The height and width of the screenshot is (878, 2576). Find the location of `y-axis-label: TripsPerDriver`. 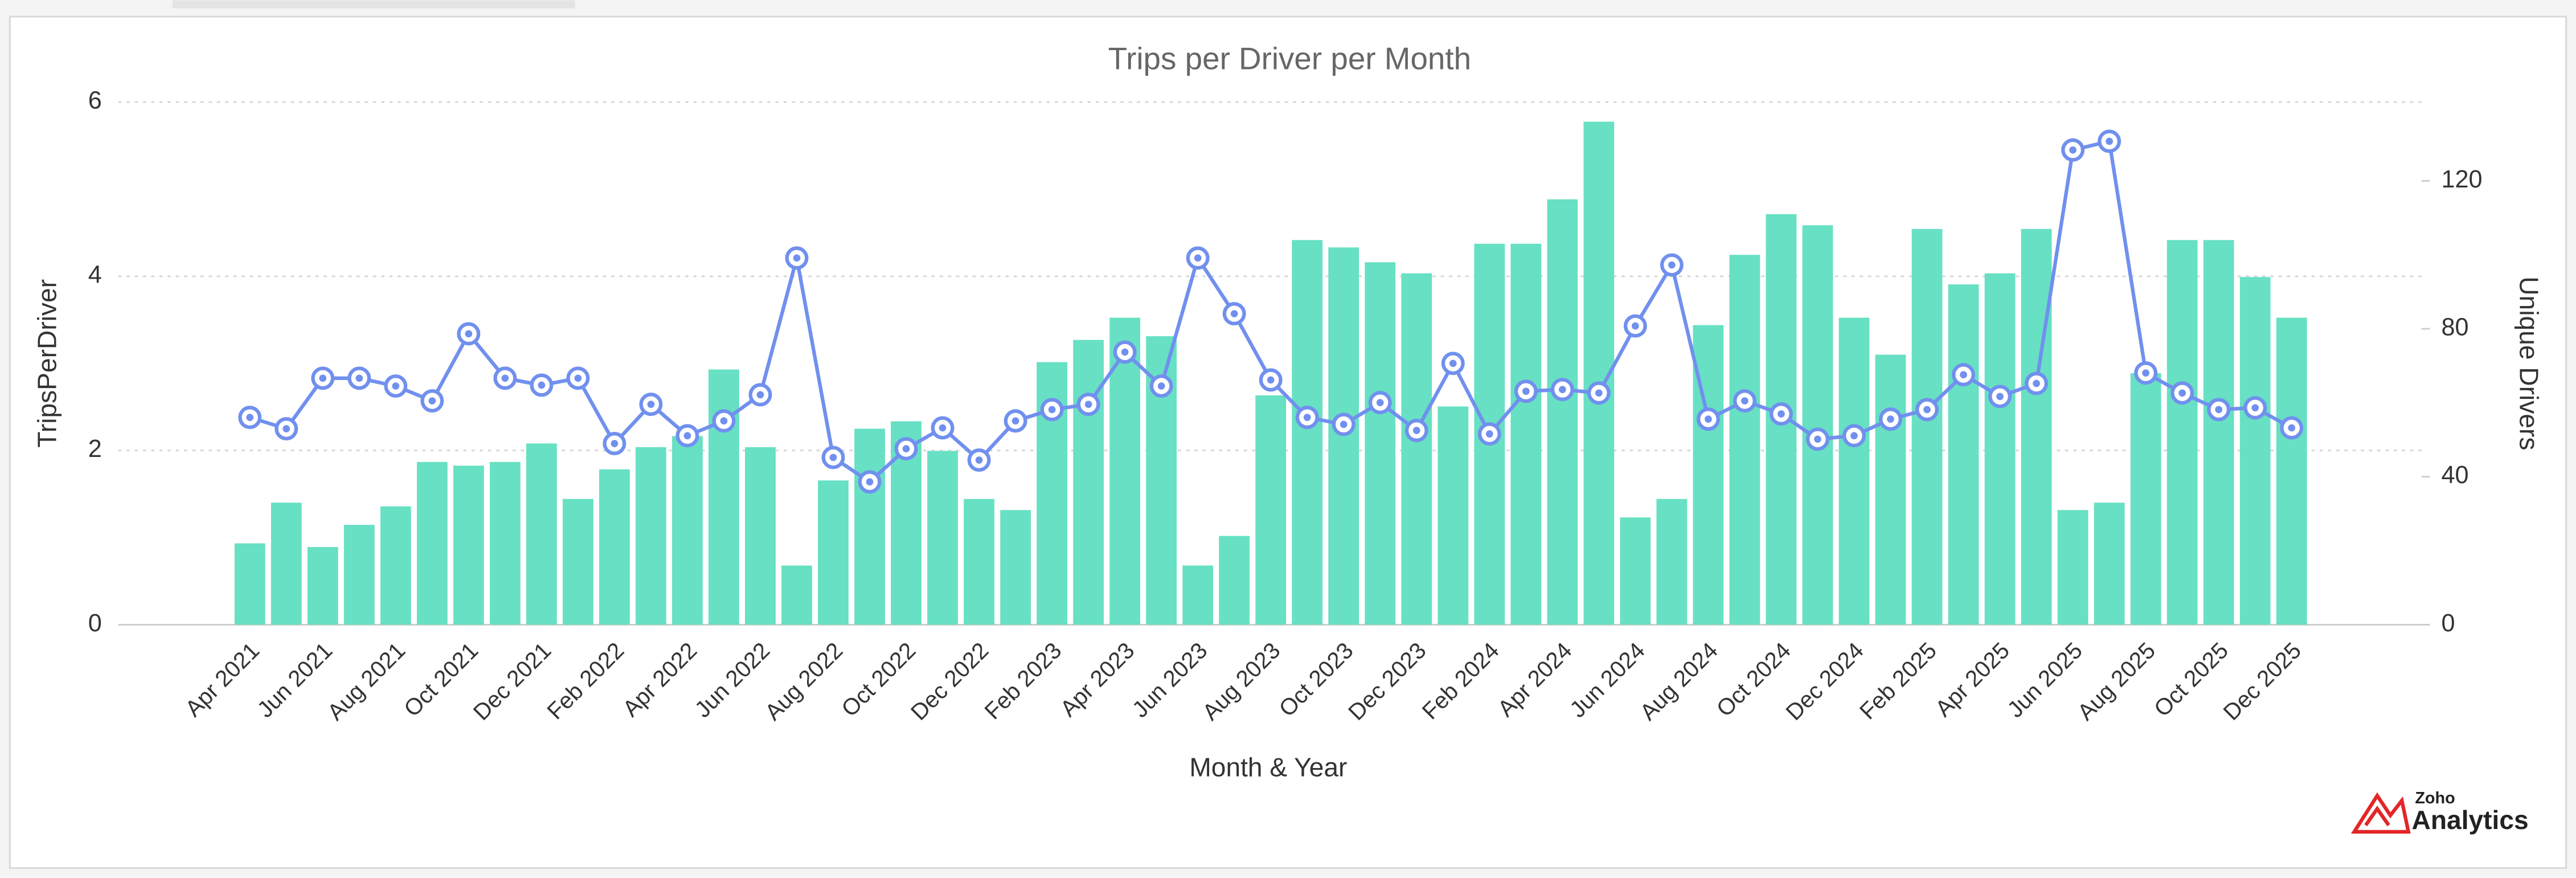

y-axis-label: TripsPerDriver is located at coordinates (47, 363).